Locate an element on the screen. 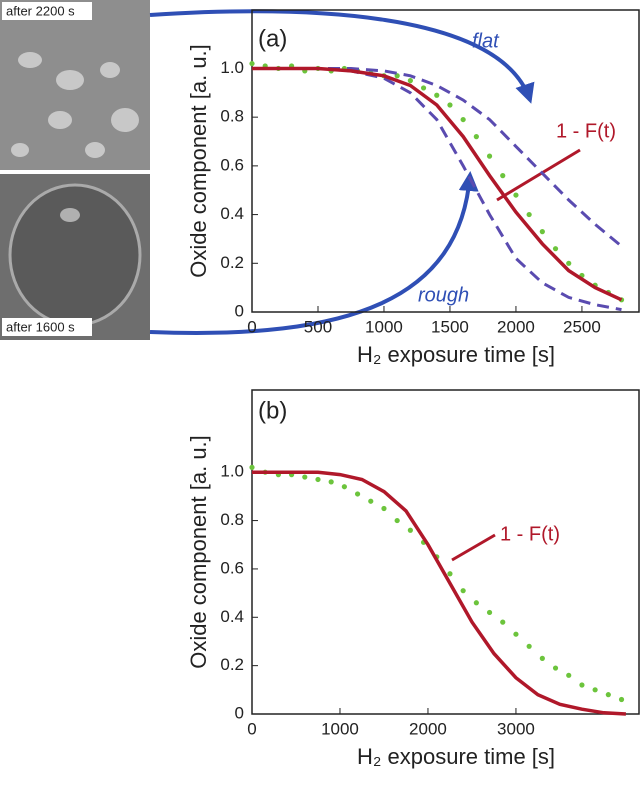 This screenshot has height=794, width=640. image-label: after 1600 s is located at coordinates (40, 326).